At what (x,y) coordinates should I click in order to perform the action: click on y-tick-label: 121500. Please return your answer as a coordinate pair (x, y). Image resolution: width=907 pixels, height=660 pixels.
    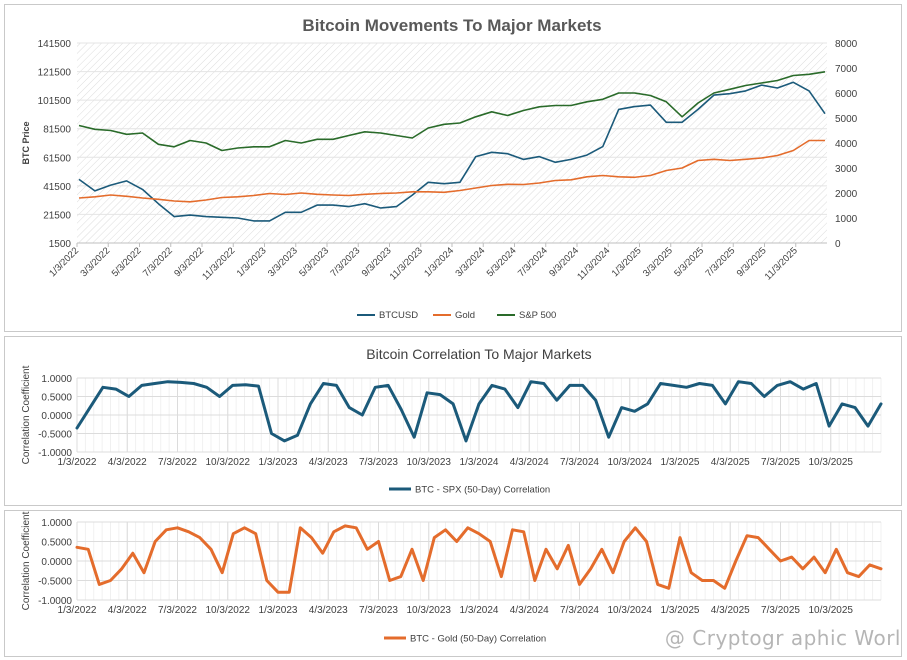
    Looking at the image, I should click on (55, 73).